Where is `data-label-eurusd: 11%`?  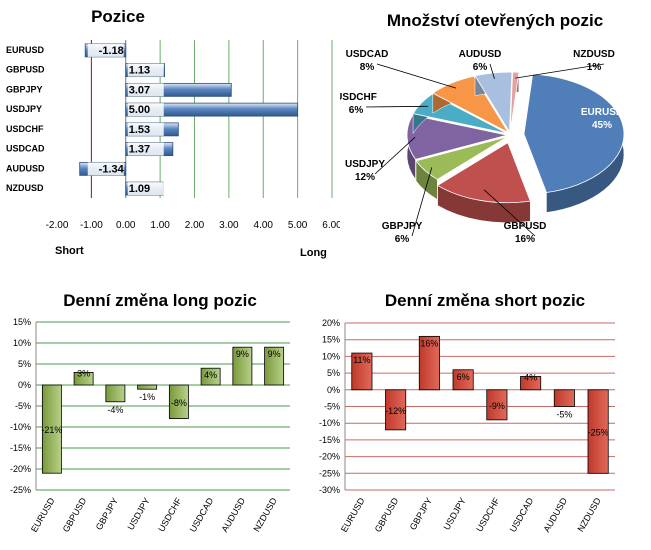 data-label-eurusd: 11% is located at coordinates (361, 360).